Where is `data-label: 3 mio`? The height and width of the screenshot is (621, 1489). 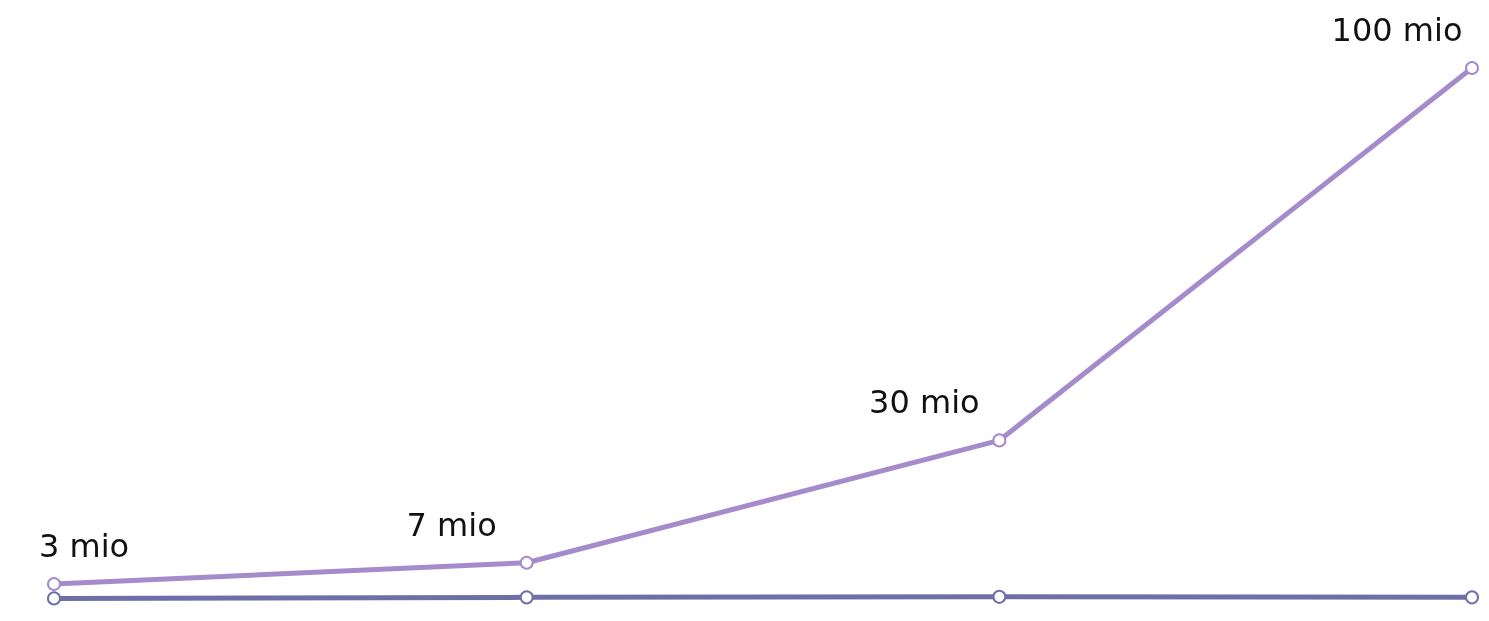 data-label: 3 mio is located at coordinates (84, 546).